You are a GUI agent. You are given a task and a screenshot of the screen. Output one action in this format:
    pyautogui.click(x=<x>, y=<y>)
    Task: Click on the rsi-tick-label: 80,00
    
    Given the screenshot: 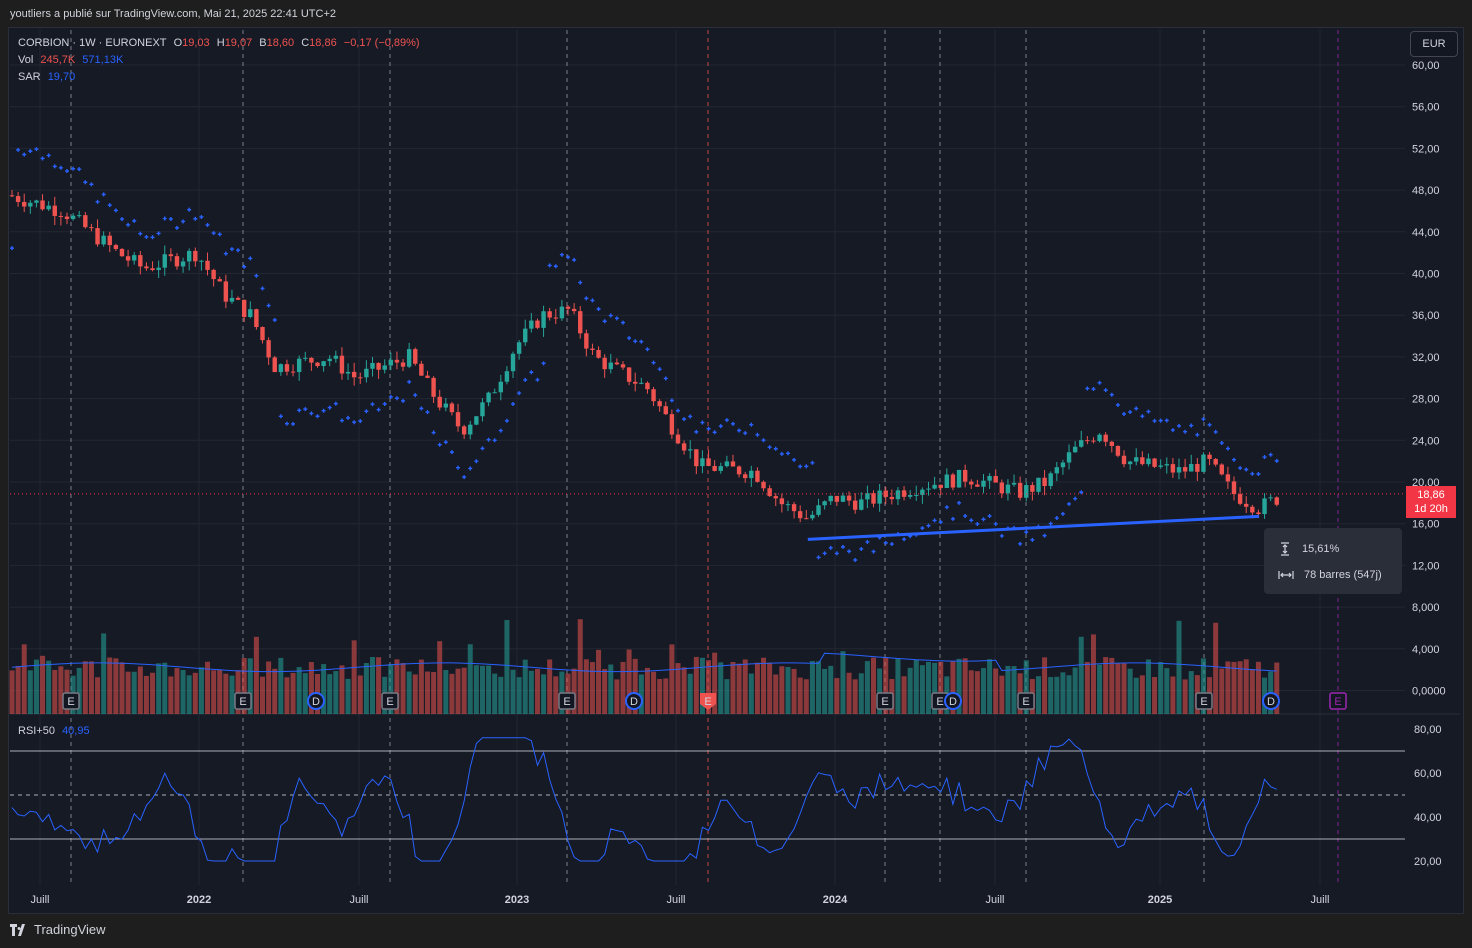 What is the action you would take?
    pyautogui.click(x=1428, y=730)
    